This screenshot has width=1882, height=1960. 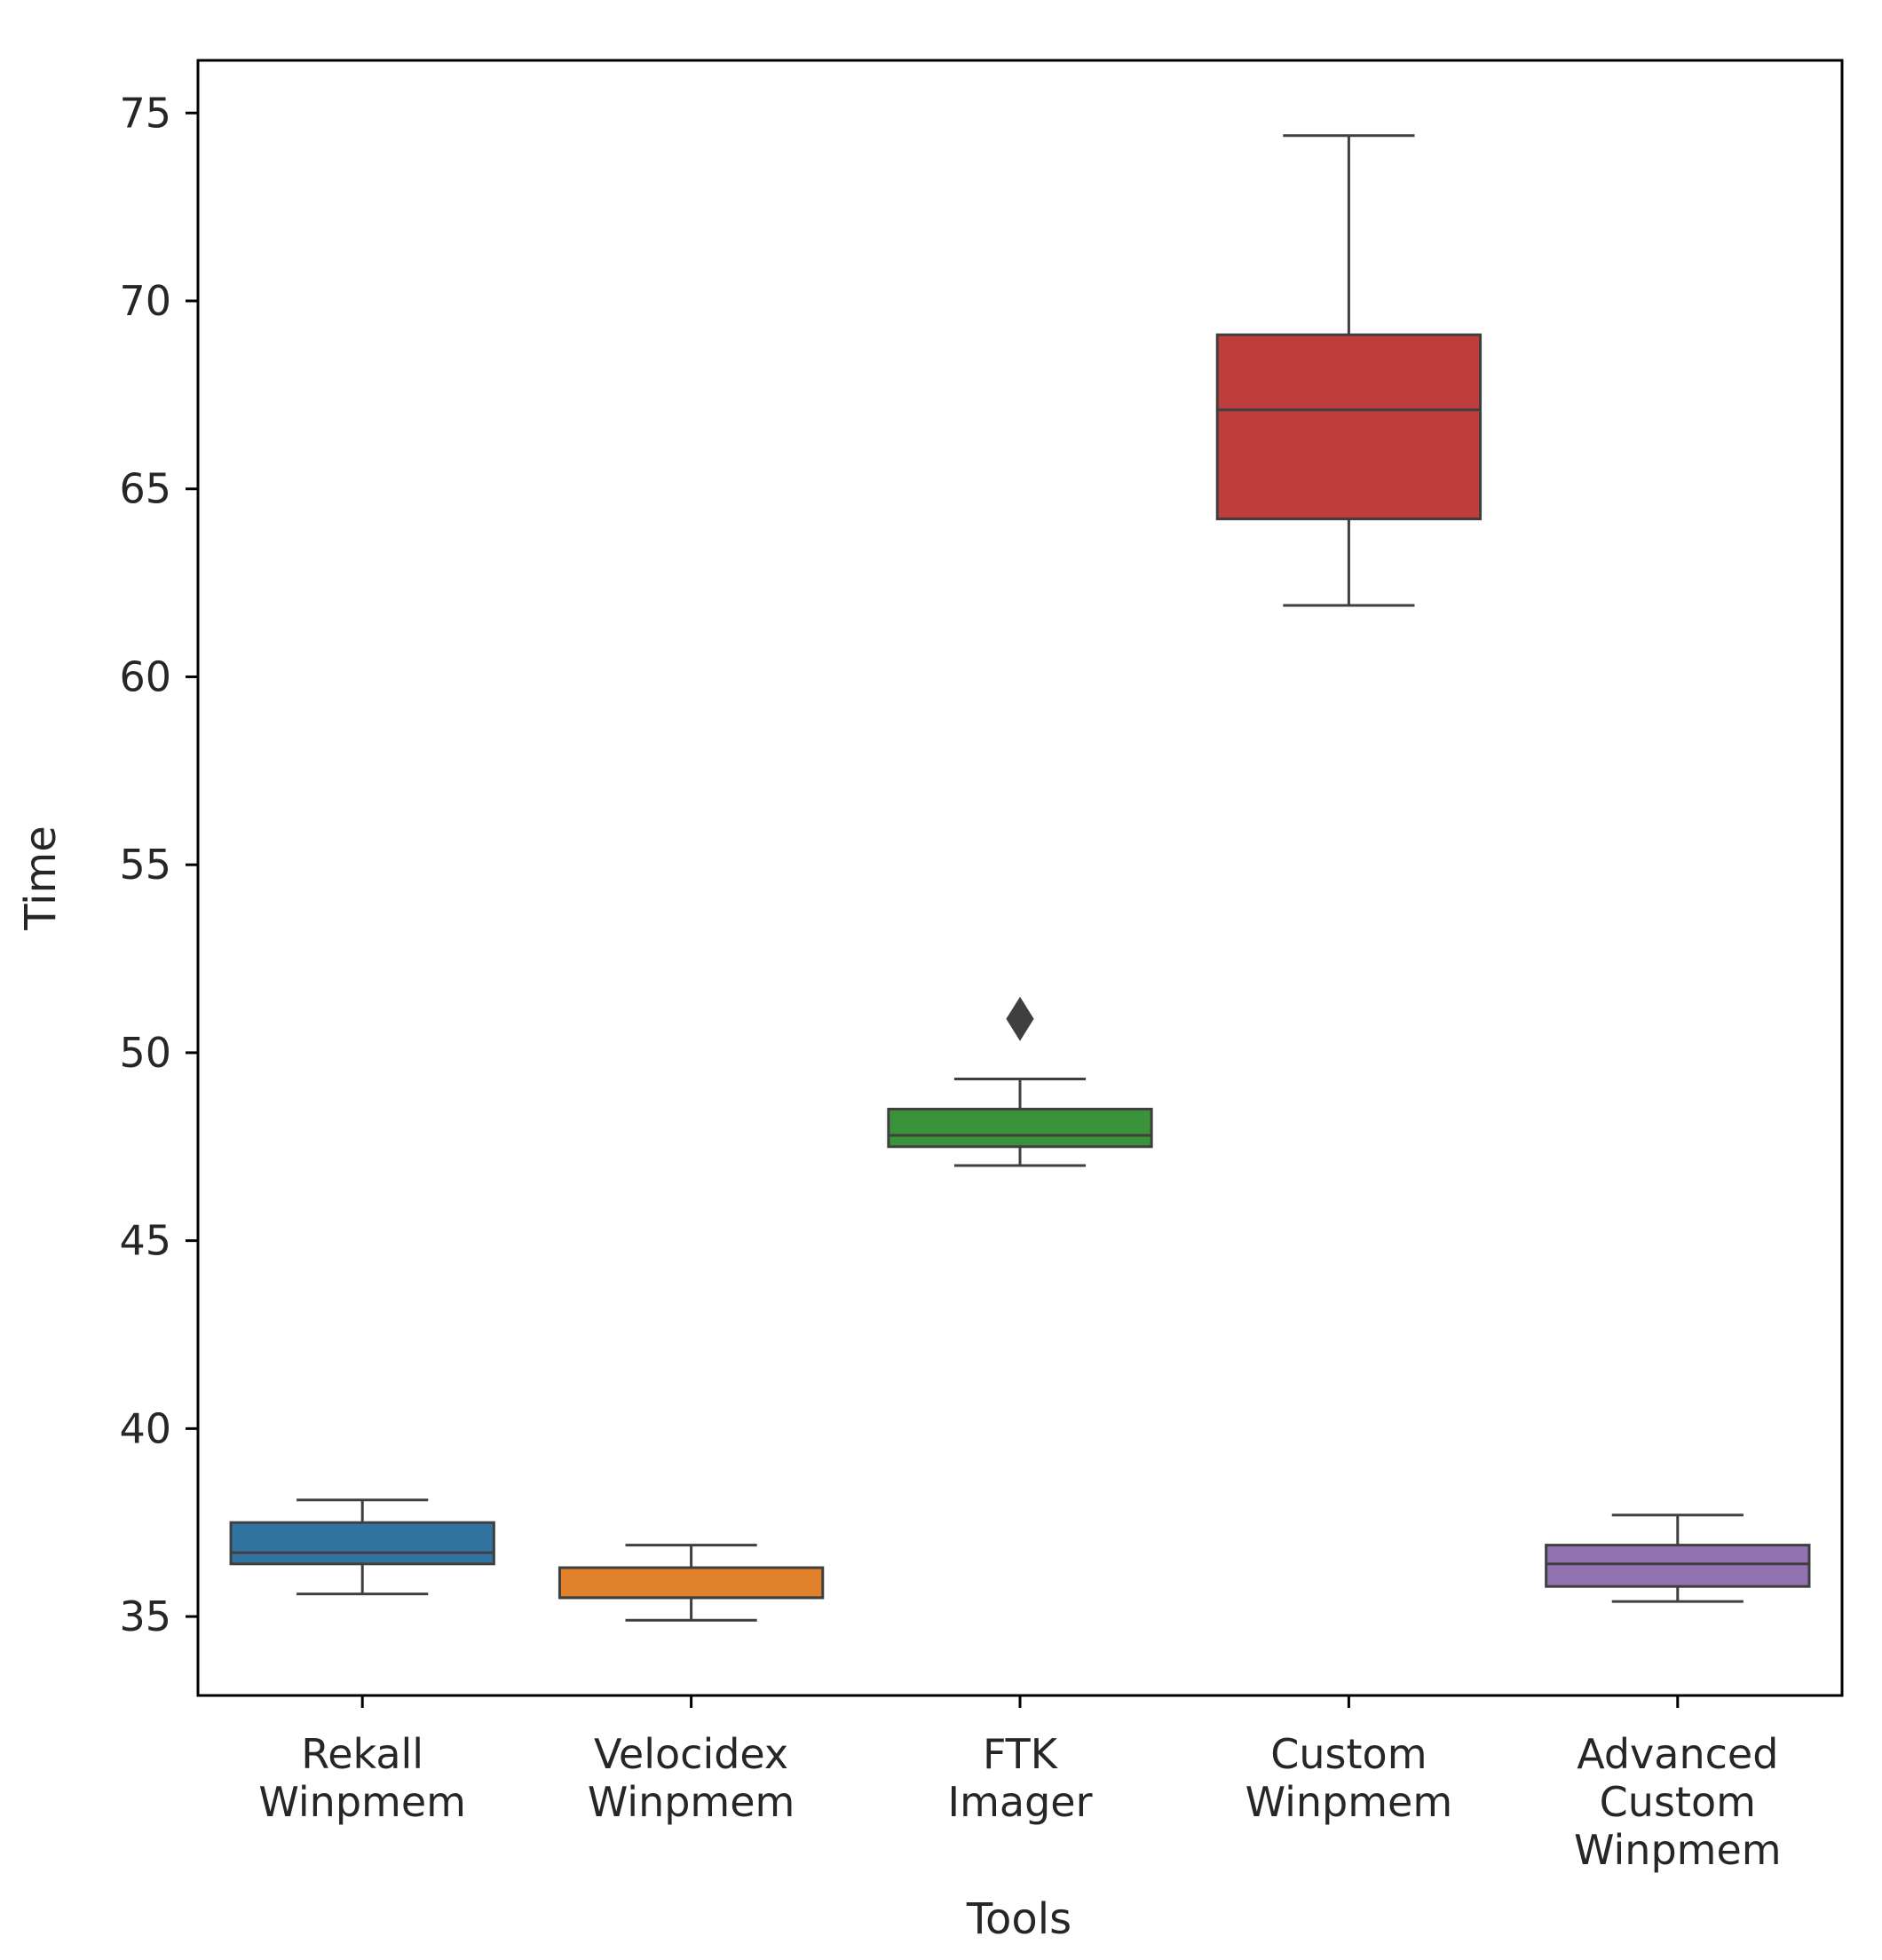 What do you see at coordinates (145, 676) in the screenshot?
I see `y-tick-label: 60` at bounding box center [145, 676].